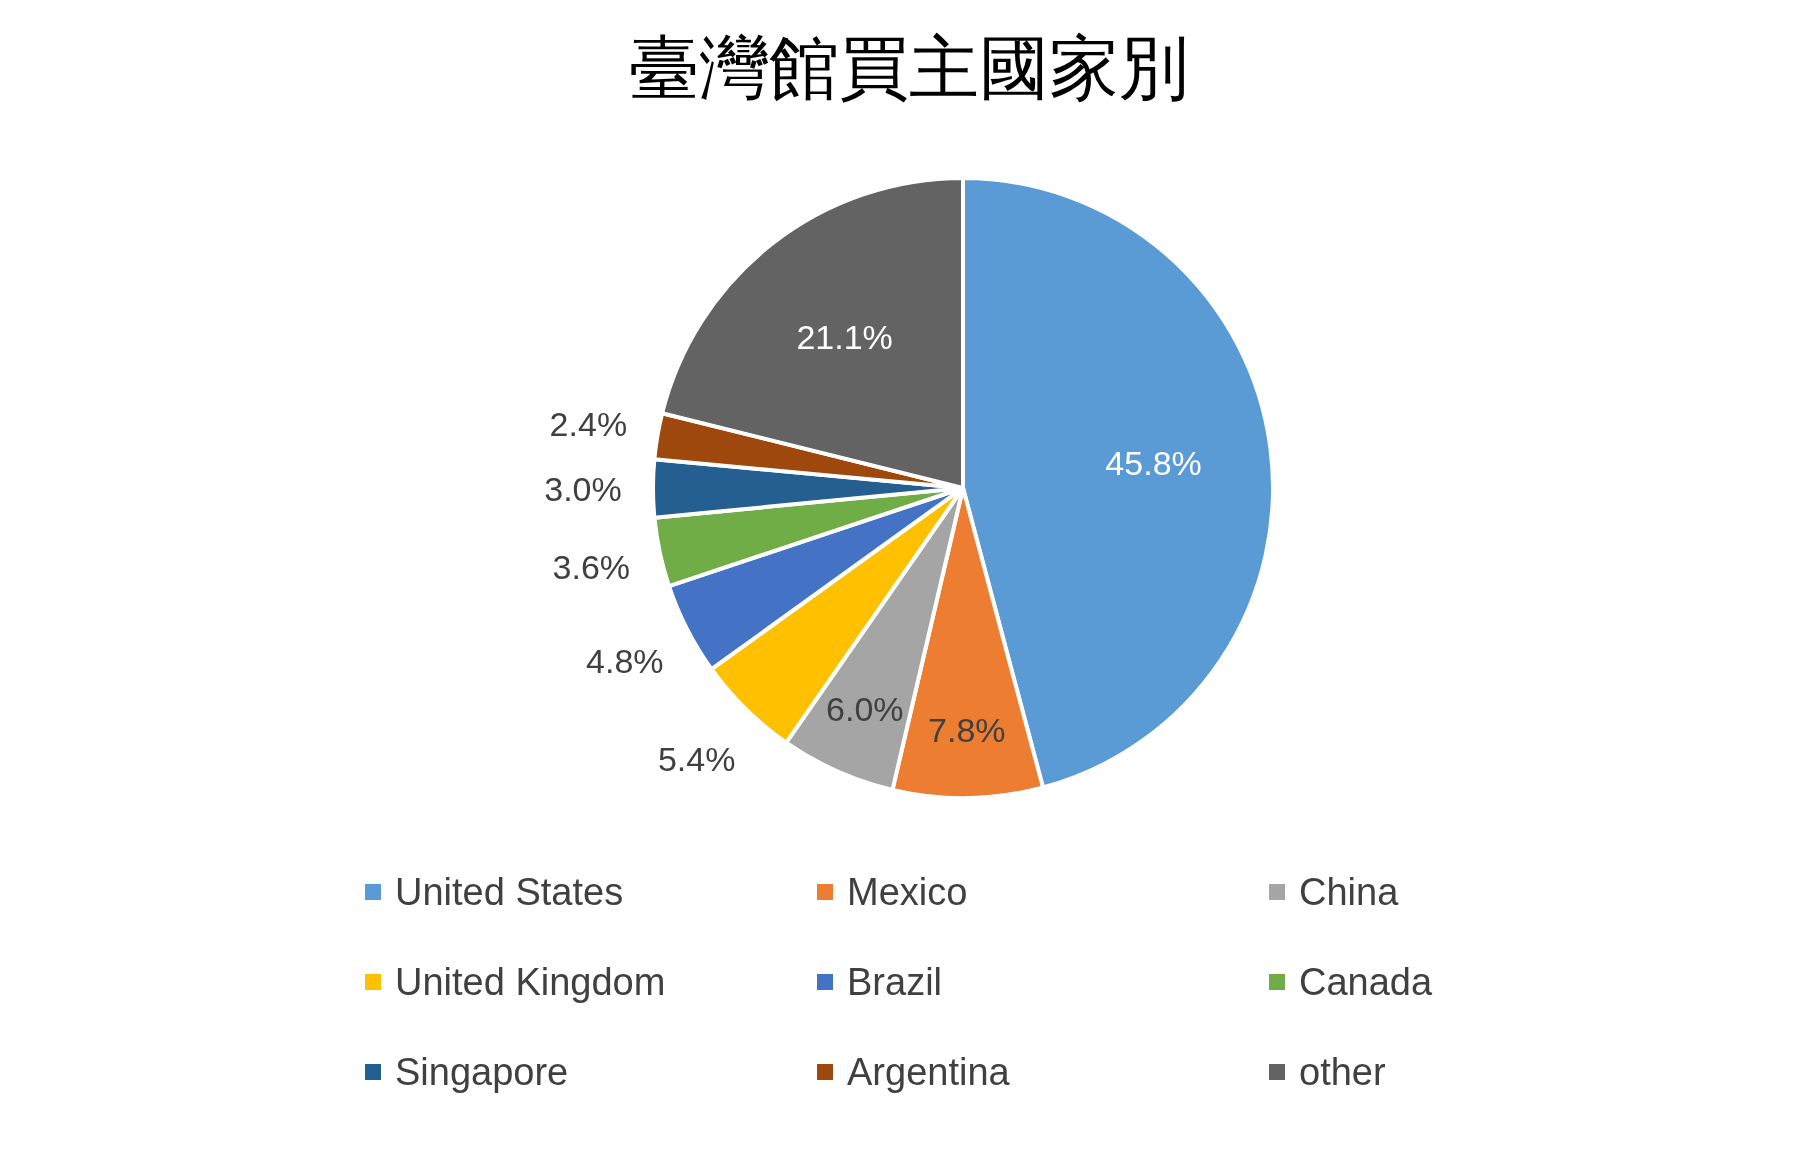 This screenshot has width=1818, height=1161. What do you see at coordinates (588, 424) in the screenshot?
I see `data-label: 2.4%` at bounding box center [588, 424].